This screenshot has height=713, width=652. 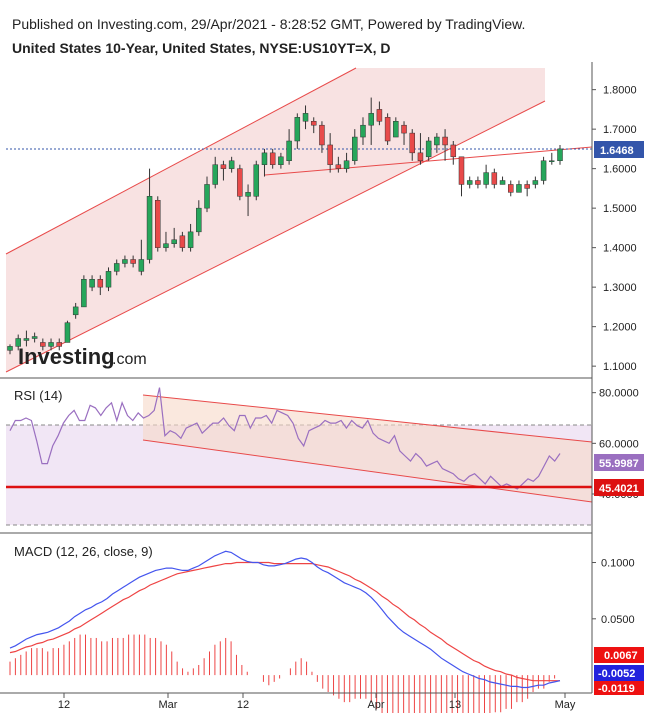 I want to click on signal-line, so click(x=284, y=621).